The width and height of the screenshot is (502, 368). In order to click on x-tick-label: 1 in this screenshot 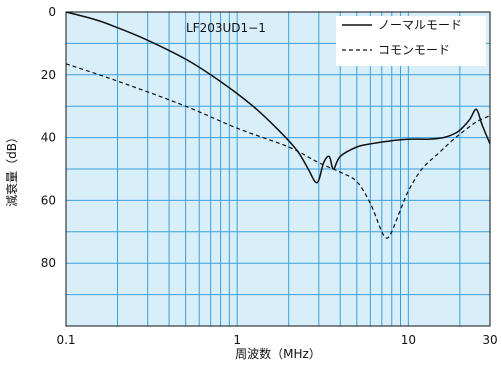, I will do `click(237, 340)`.